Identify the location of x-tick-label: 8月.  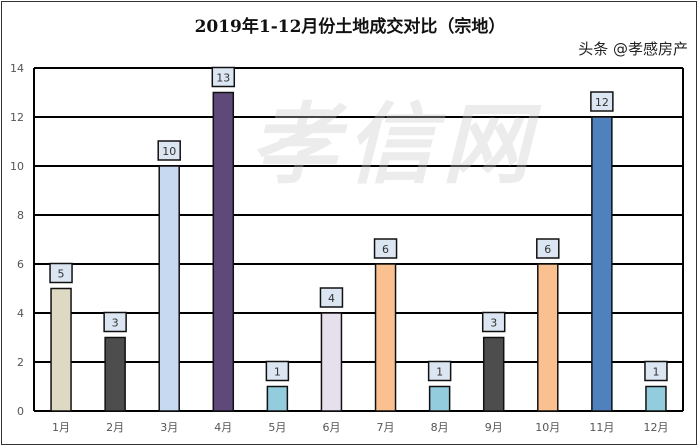
(440, 427).